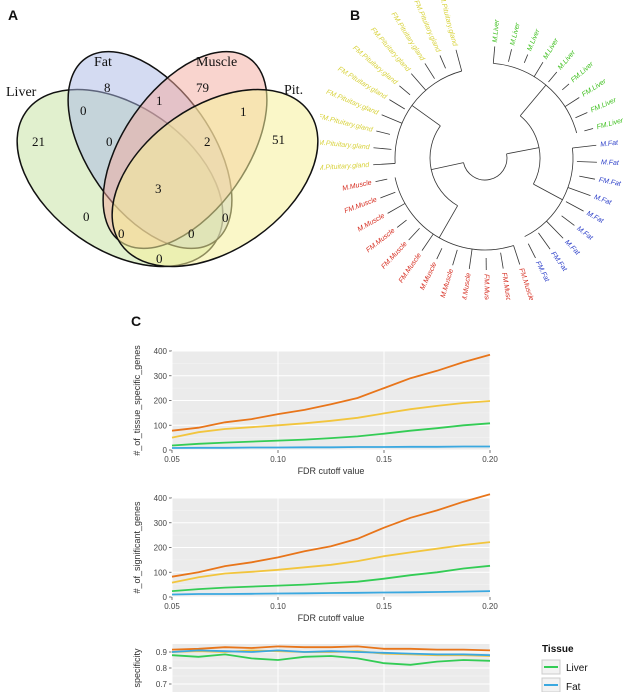 The width and height of the screenshot is (633, 697). What do you see at coordinates (161, 351) in the screenshot?
I see `y-tick-label: 400` at bounding box center [161, 351].